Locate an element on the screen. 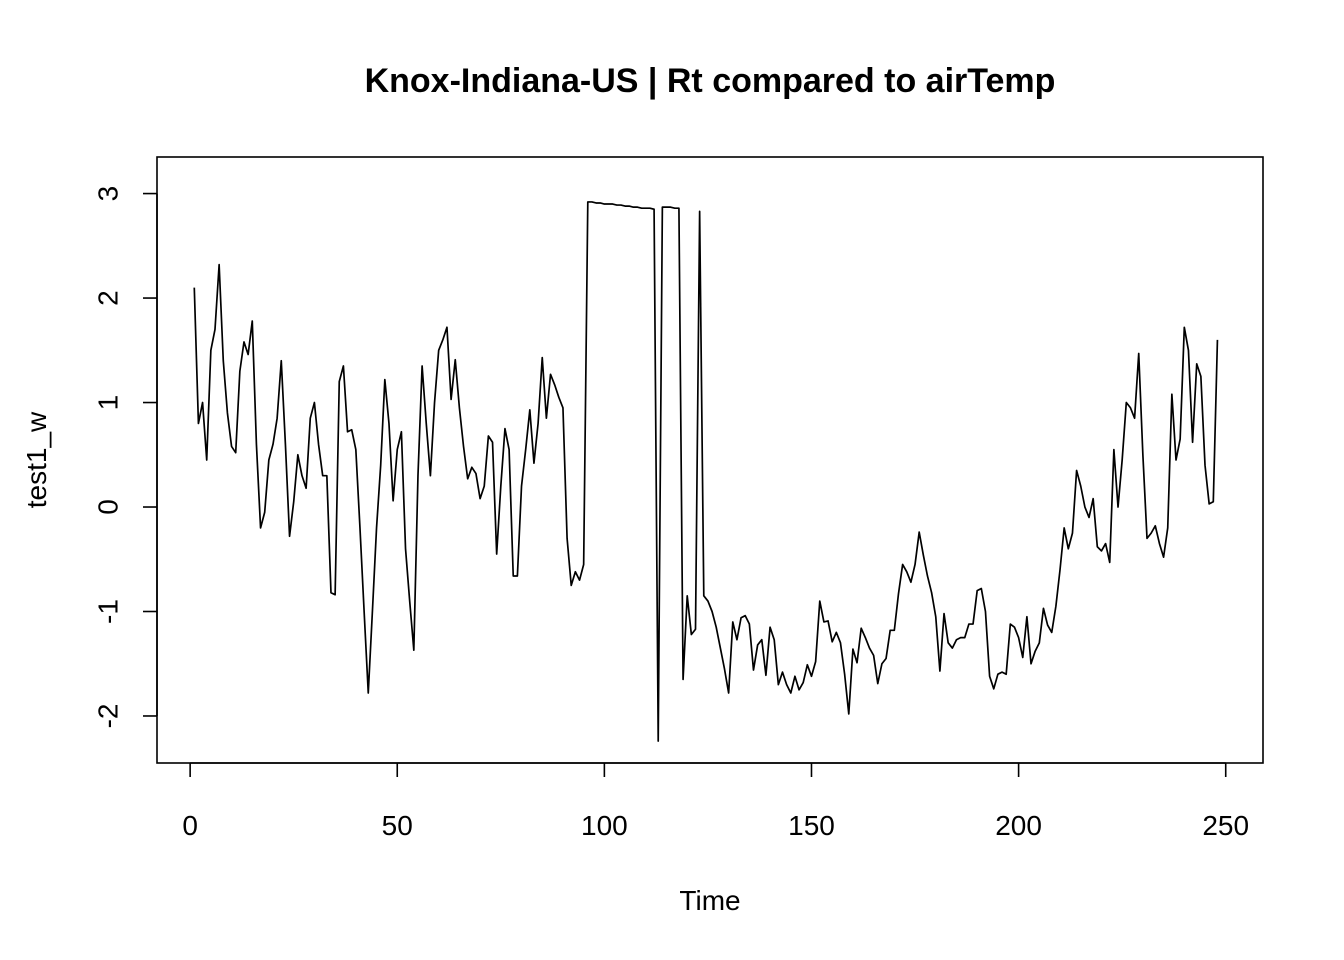  y-tick-label: 3 is located at coordinates (107, 194).